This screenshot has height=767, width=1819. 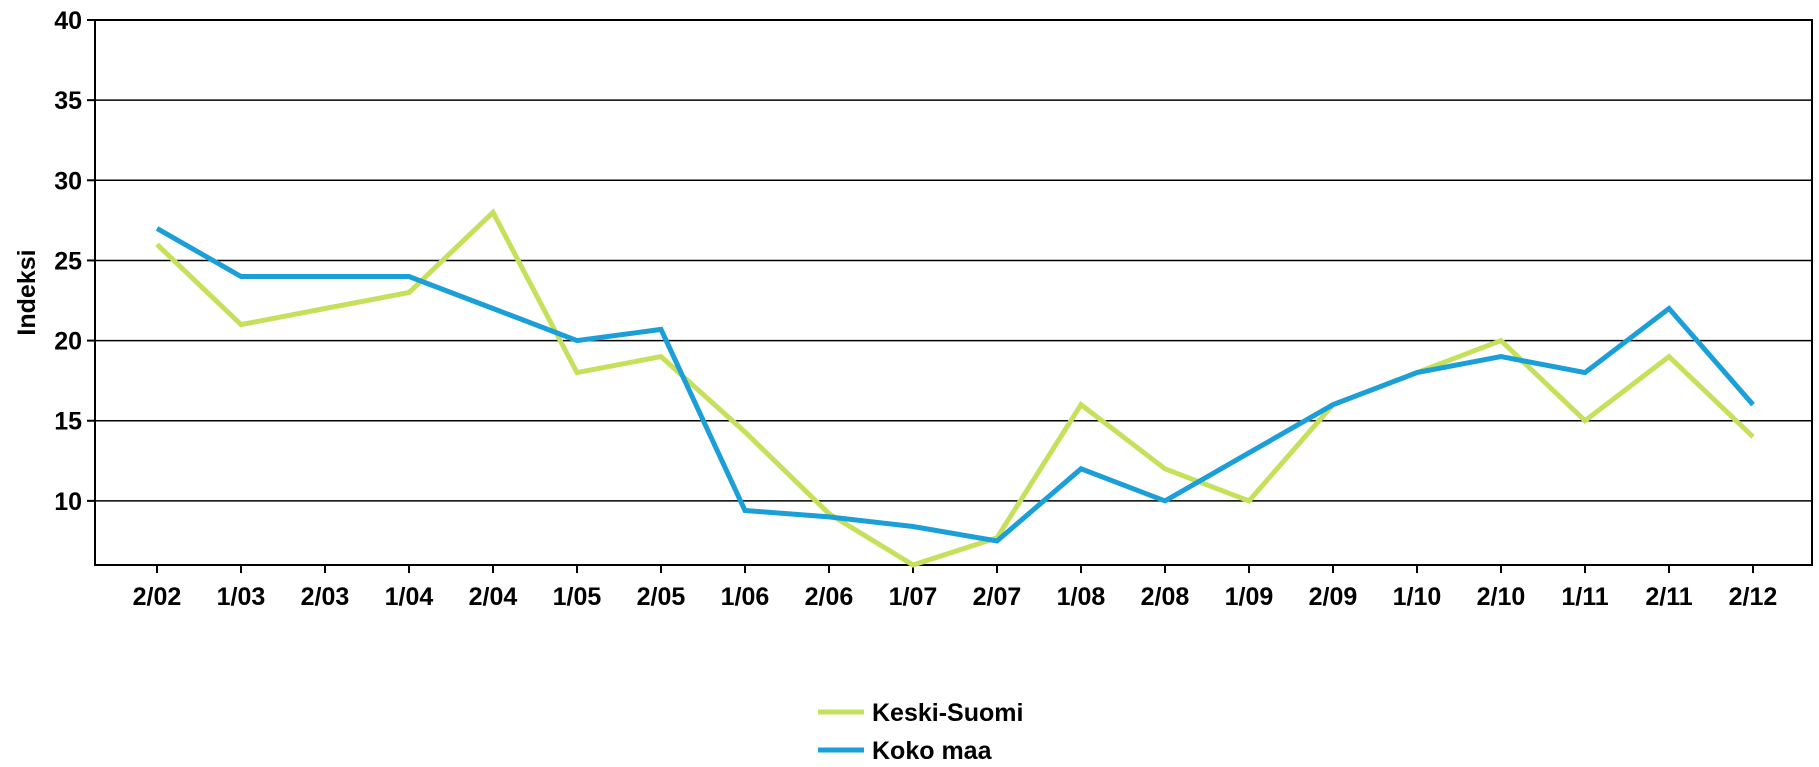 What do you see at coordinates (1753, 597) in the screenshot?
I see `x-tick-label: 2/12` at bounding box center [1753, 597].